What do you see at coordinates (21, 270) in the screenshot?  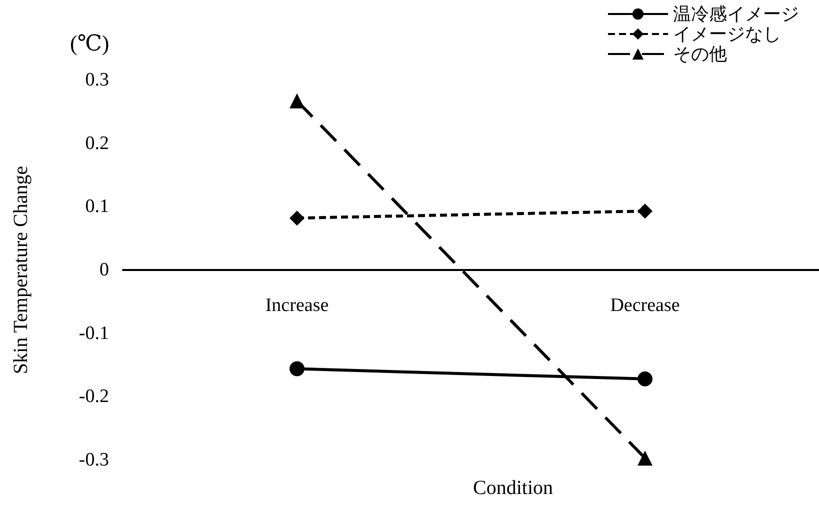 I see `y-axis-title: Skin Temperature Change` at bounding box center [21, 270].